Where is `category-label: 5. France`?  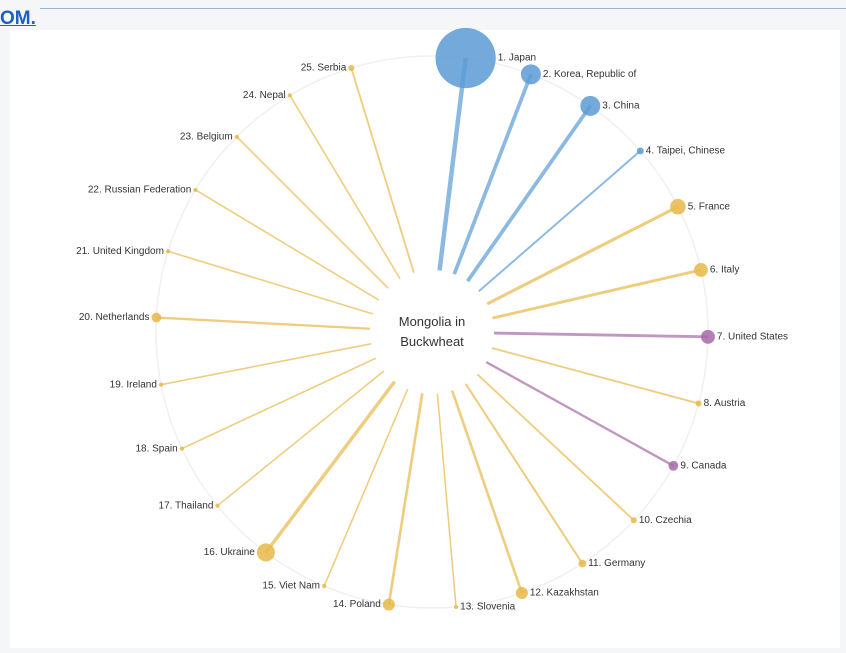
category-label: 5. France is located at coordinates (709, 206).